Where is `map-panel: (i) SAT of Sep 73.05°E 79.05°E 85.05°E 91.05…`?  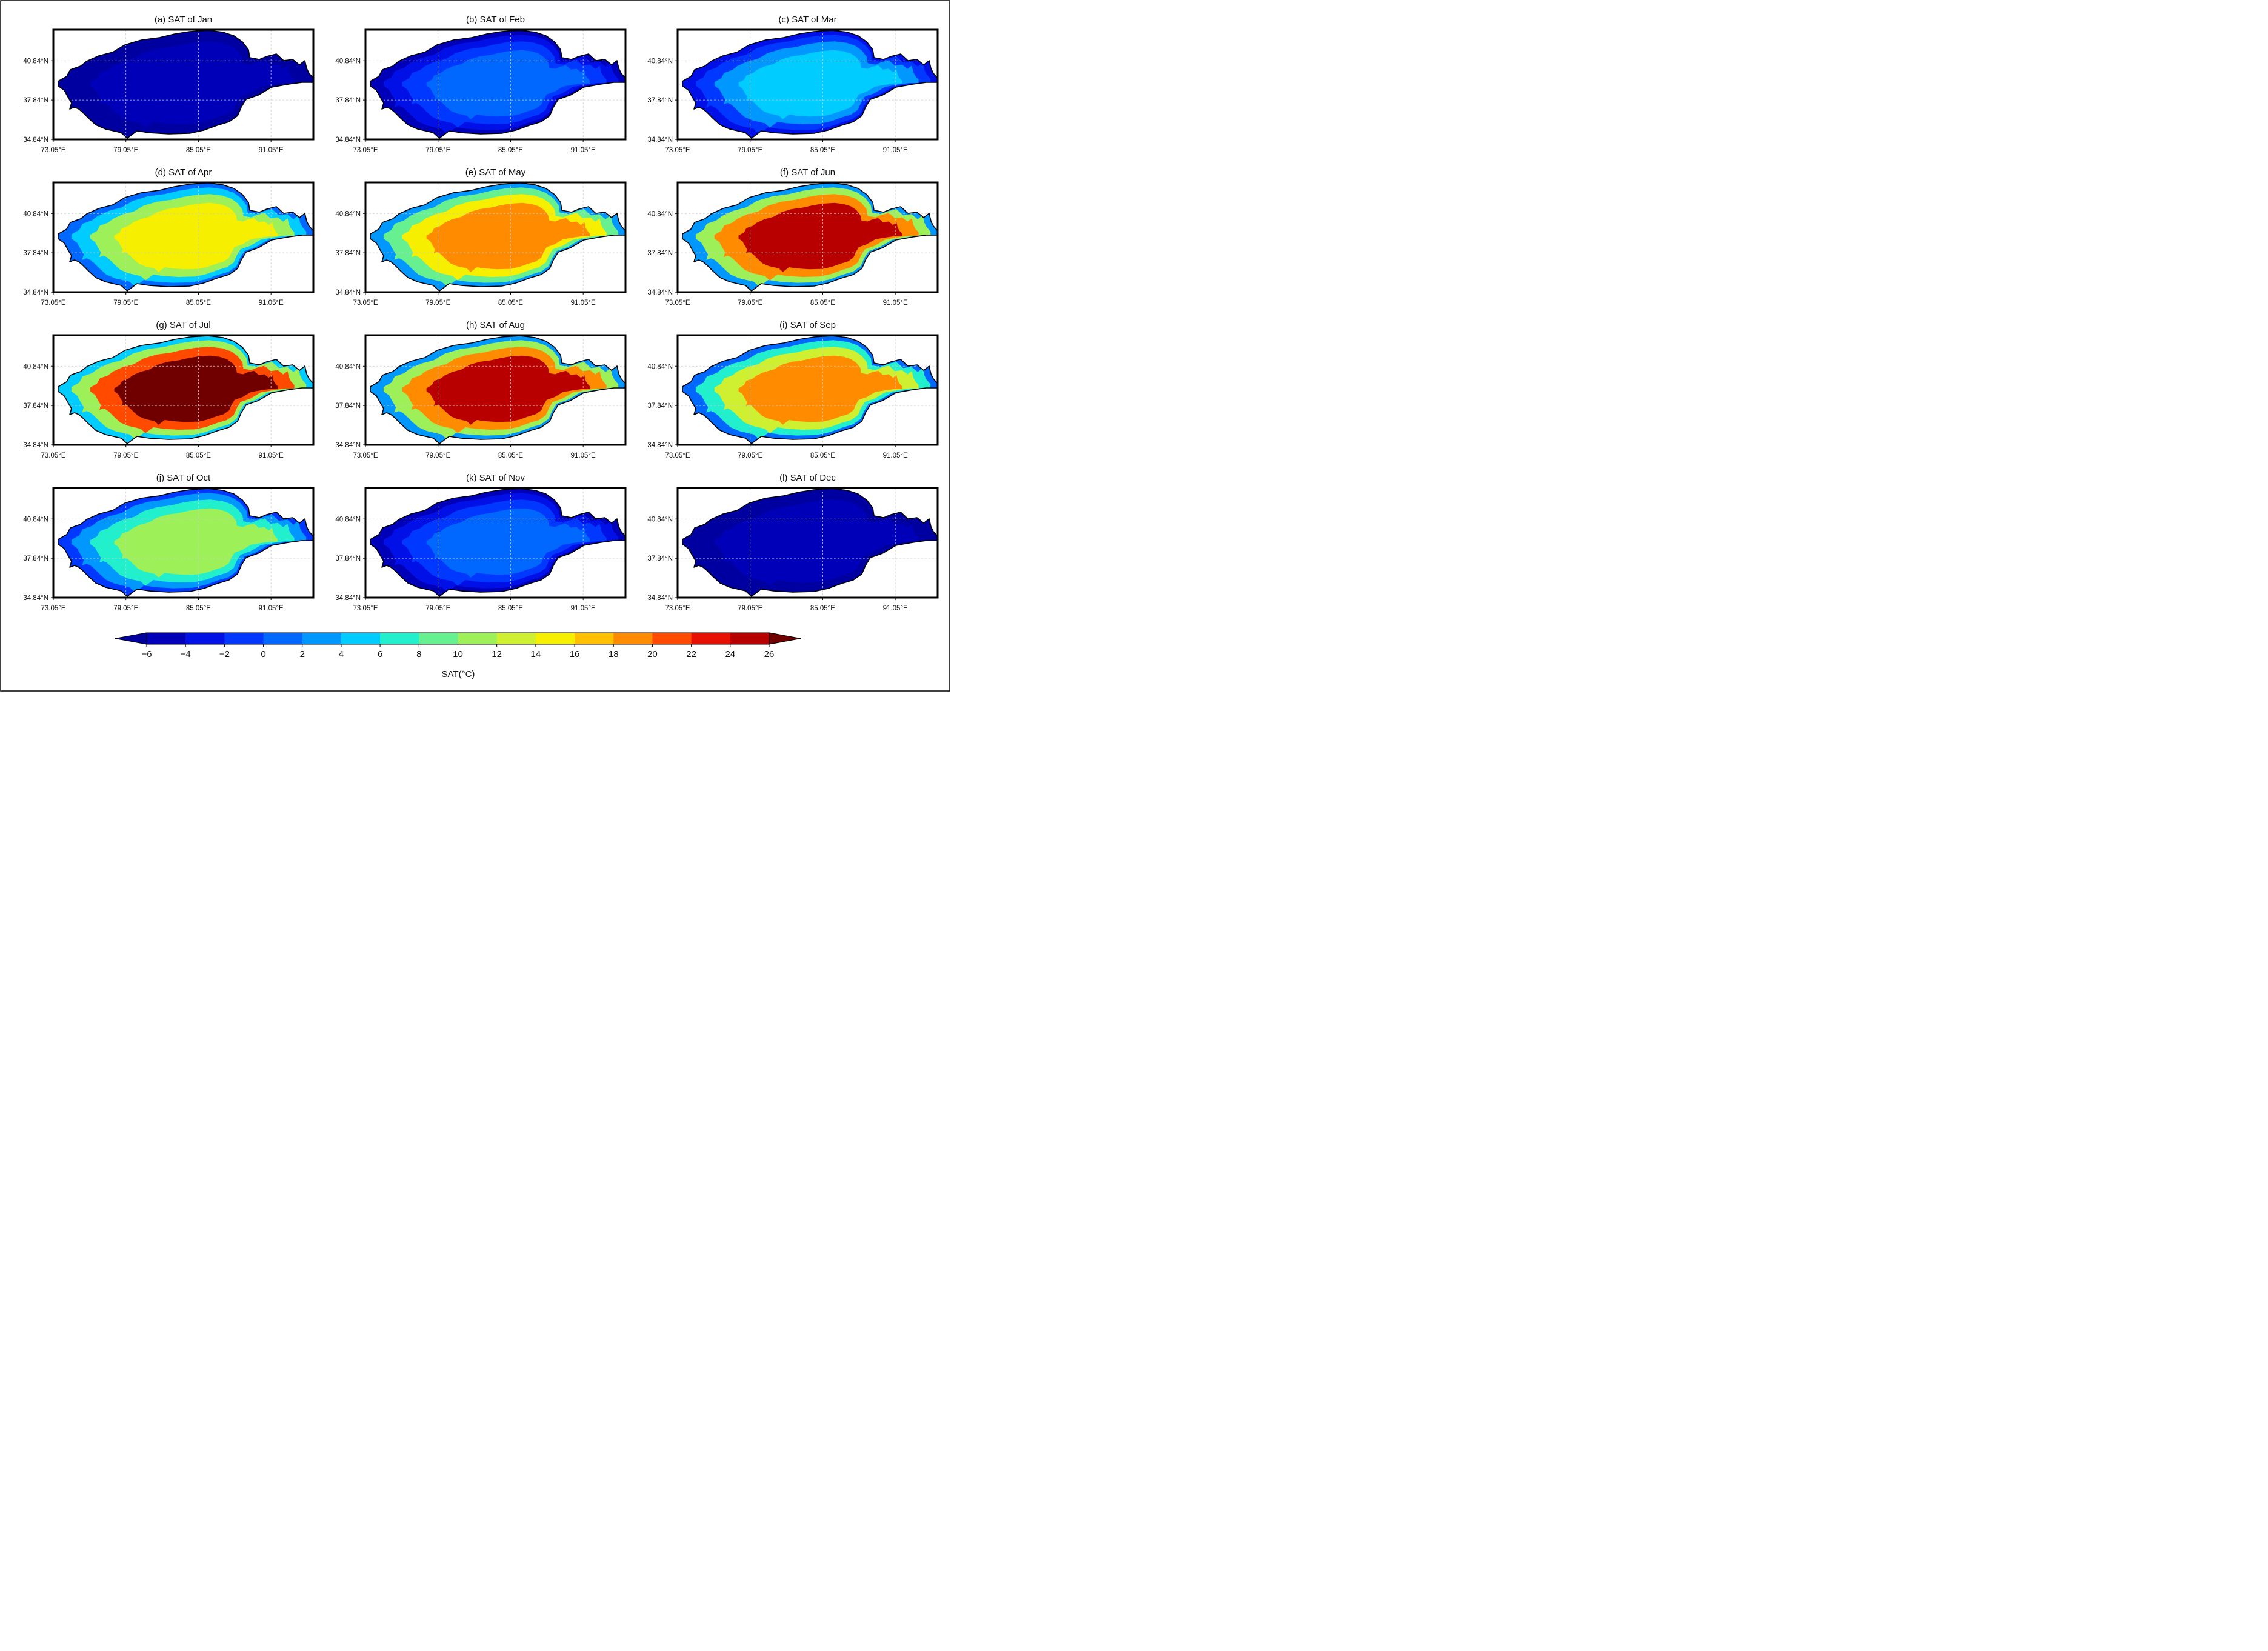
map-panel: (i) SAT of Sep 73.05°E 79.05°E 85.05°E 91.05… is located at coordinates (793, 389).